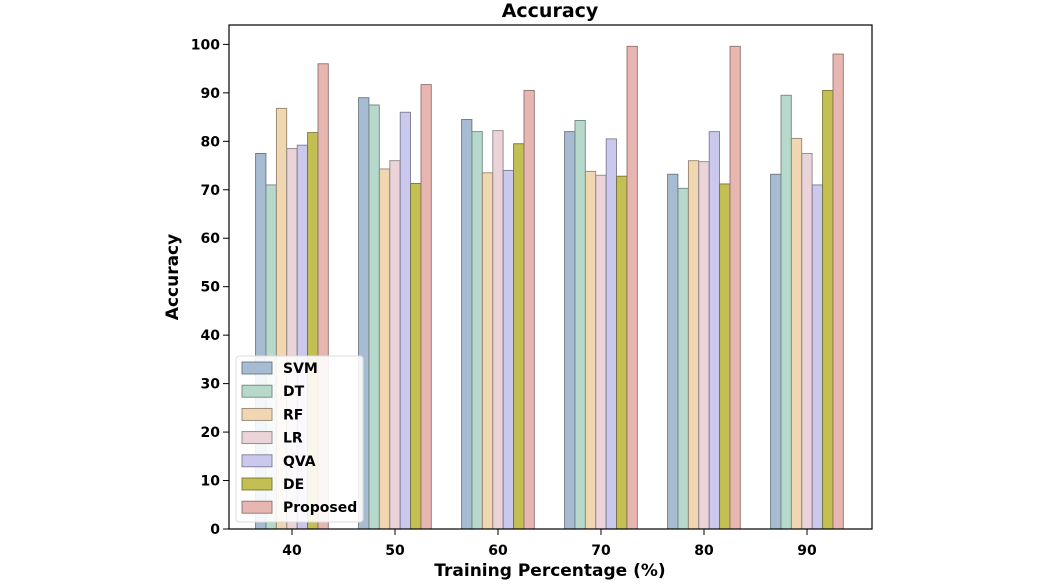 The height and width of the screenshot is (584, 1039). Describe the element at coordinates (211, 94) in the screenshot. I see `y-tick-label: 90` at that location.